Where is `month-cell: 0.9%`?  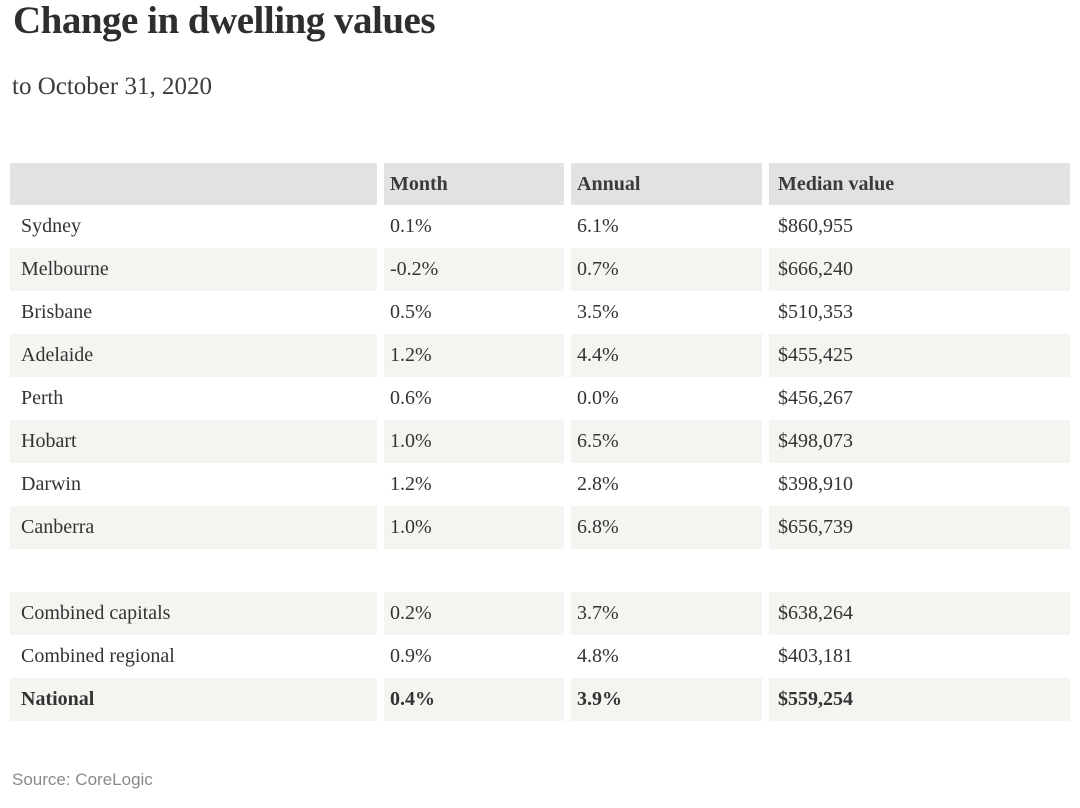
month-cell: 0.9% is located at coordinates (411, 656).